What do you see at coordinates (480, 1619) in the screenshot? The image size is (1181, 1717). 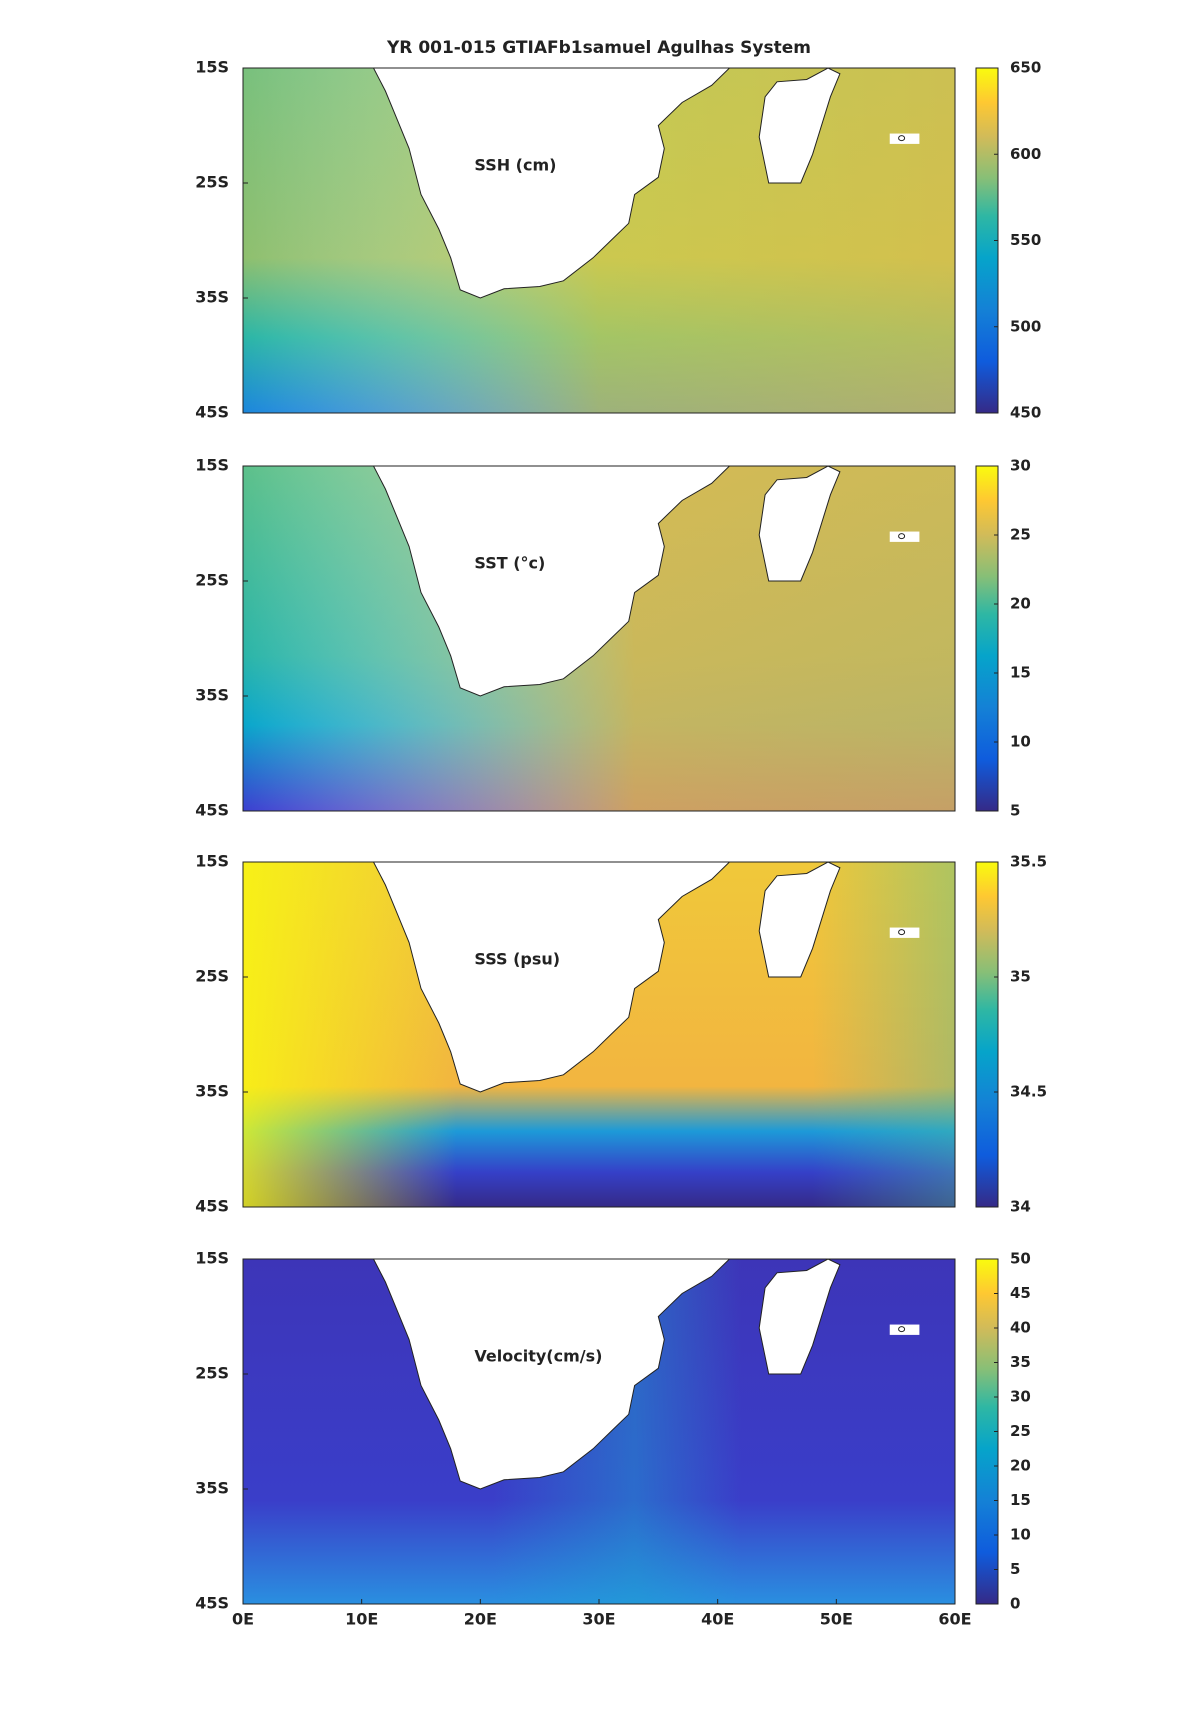 I see `x-tick-label: 20E` at bounding box center [480, 1619].